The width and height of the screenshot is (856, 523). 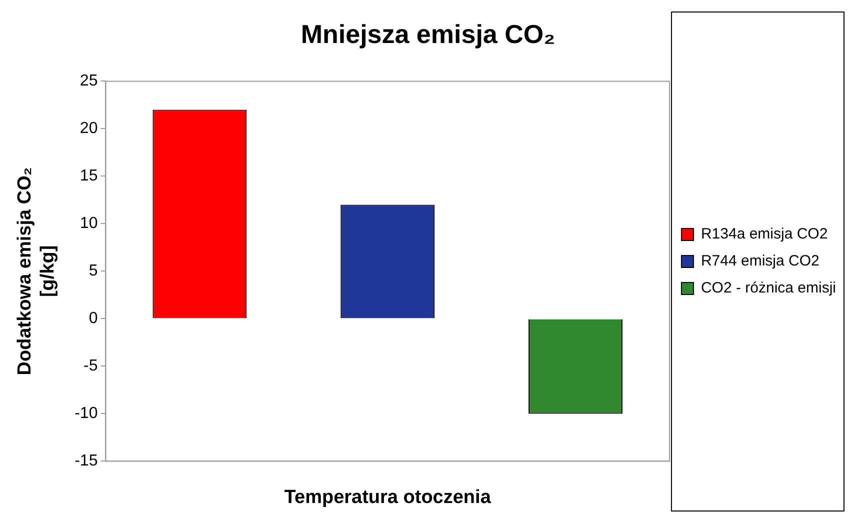 What do you see at coordinates (93, 271) in the screenshot?
I see `y-tick-label: 5` at bounding box center [93, 271].